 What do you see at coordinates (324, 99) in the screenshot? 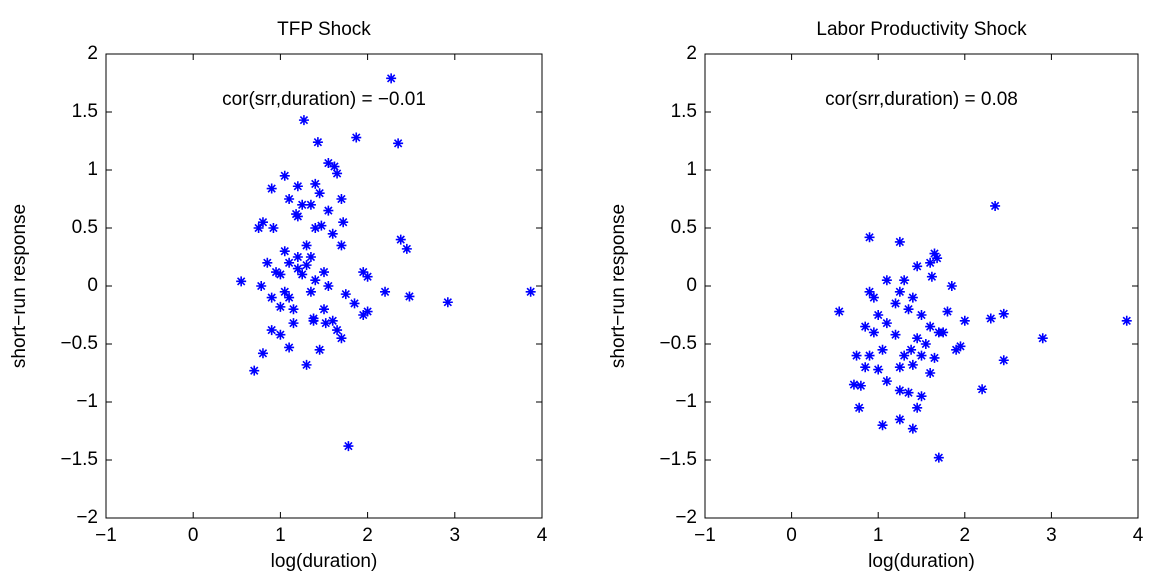
I see `annotation: cor(srr,duration) = −0.01` at bounding box center [324, 99].